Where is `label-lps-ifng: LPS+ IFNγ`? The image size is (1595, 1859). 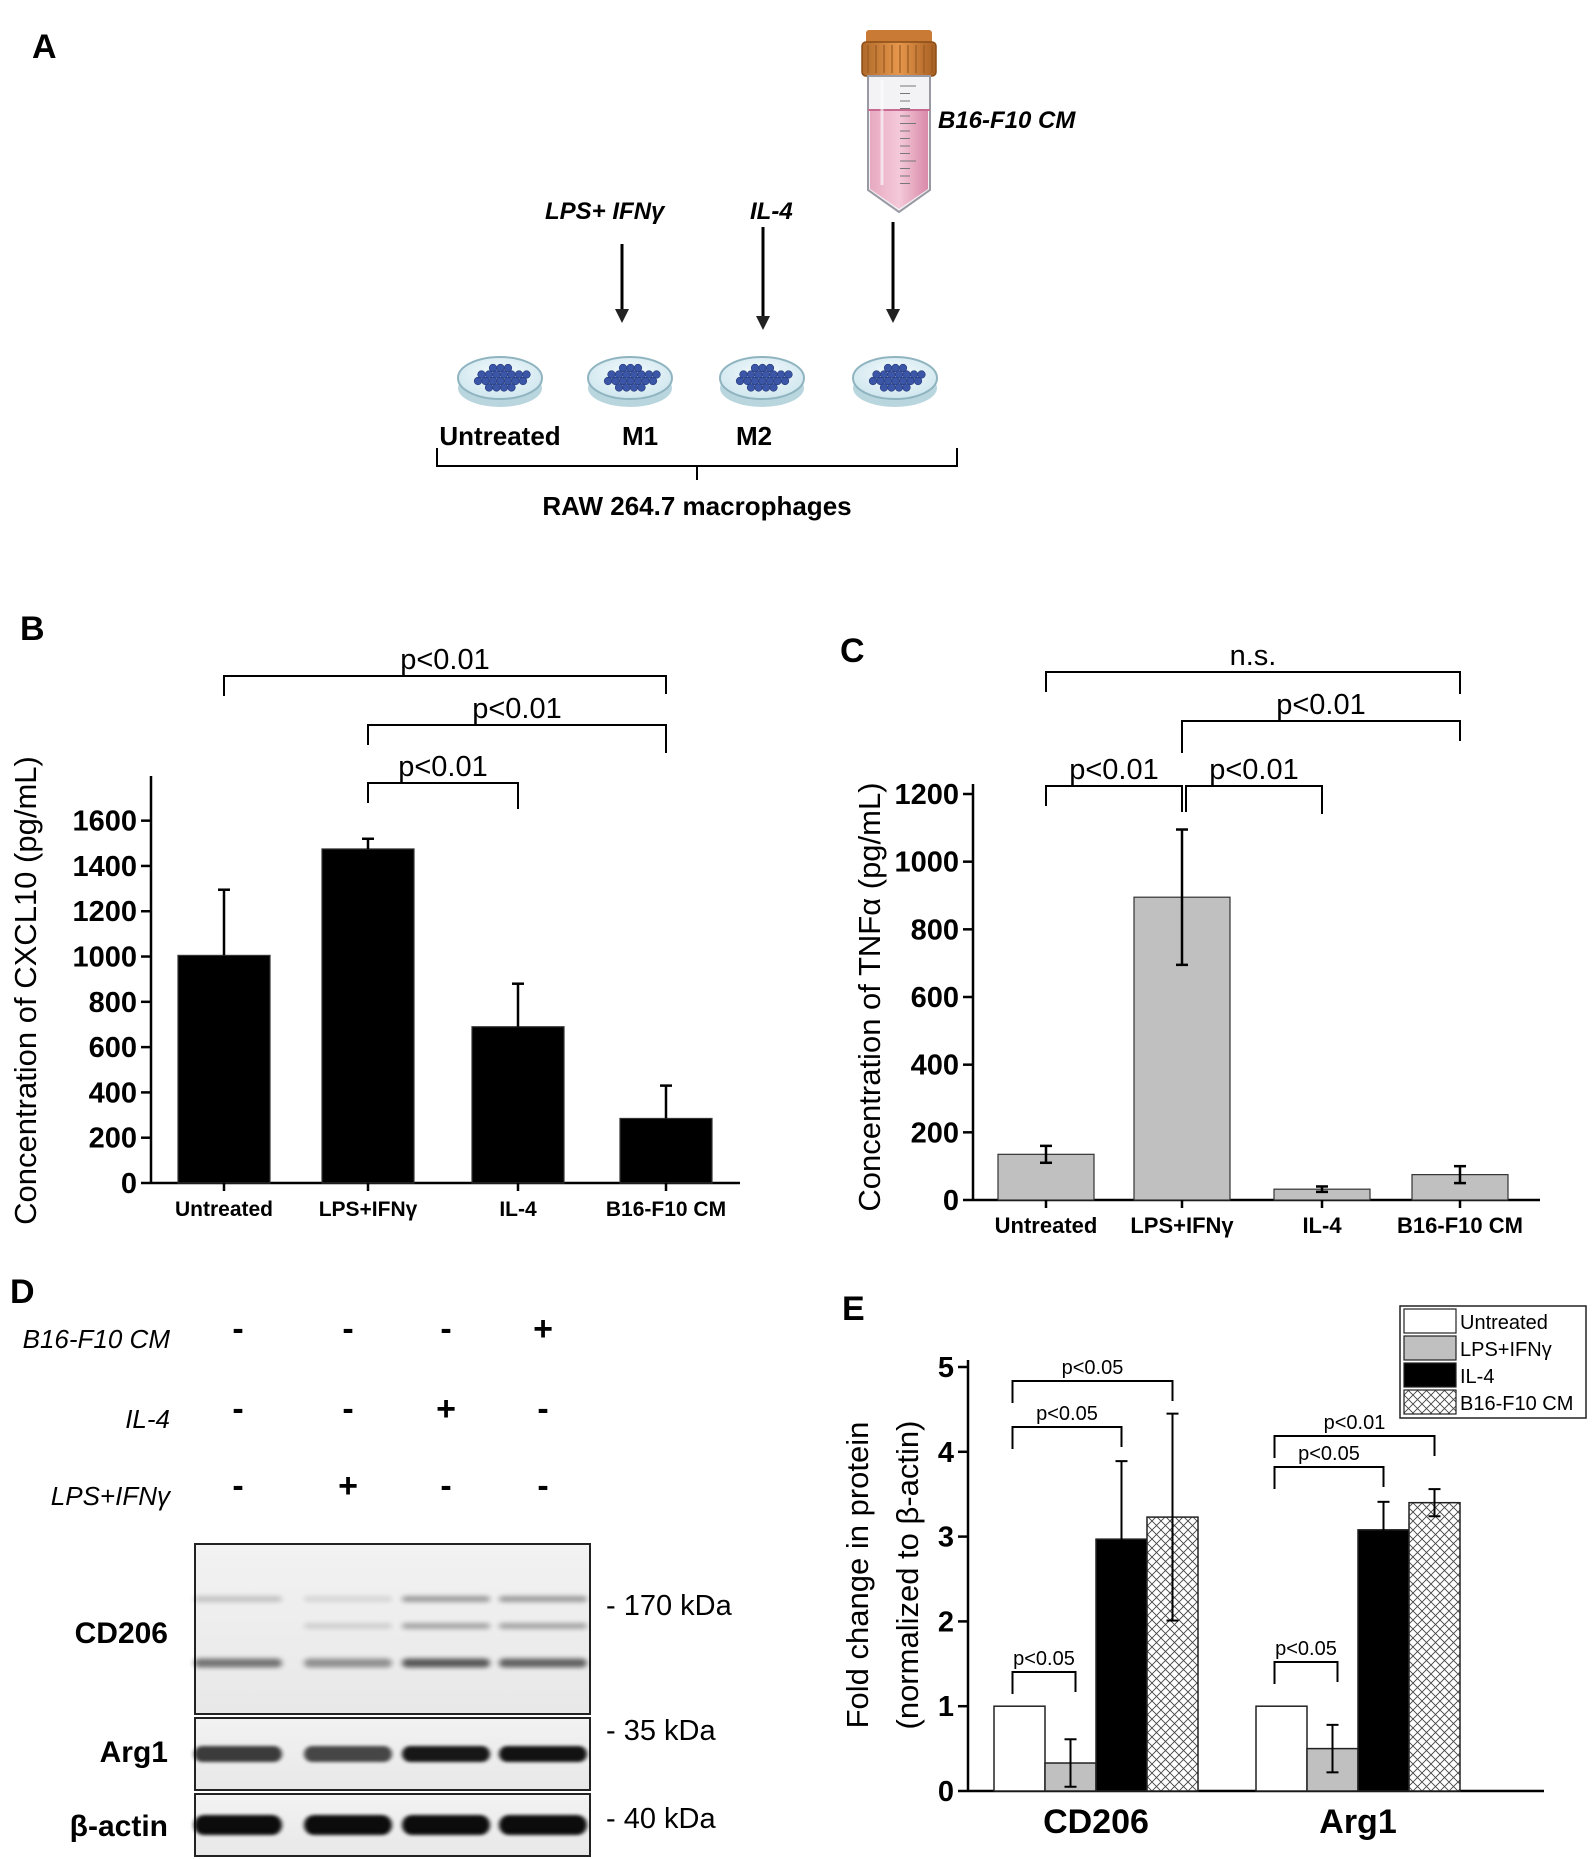
label-lps-ifng: LPS+ IFNγ is located at coordinates (605, 211).